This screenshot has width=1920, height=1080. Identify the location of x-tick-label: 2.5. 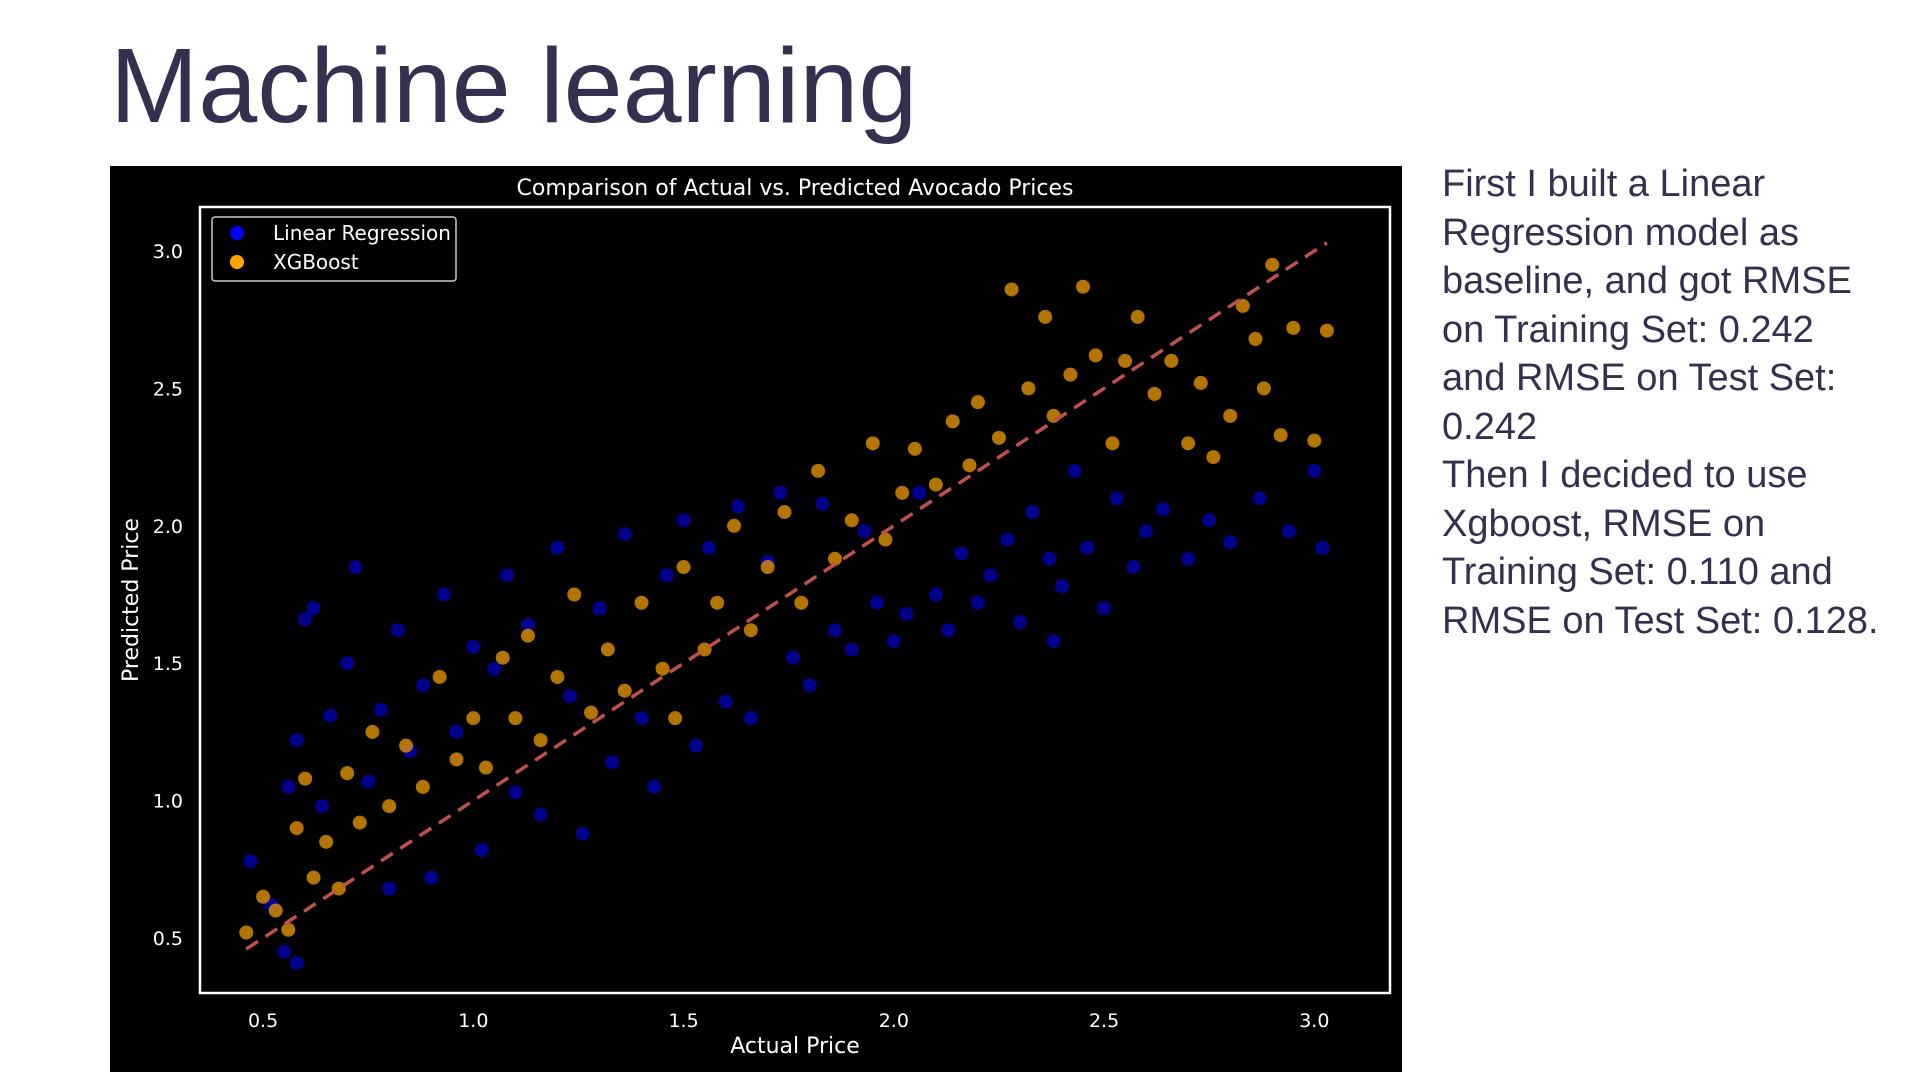
(1104, 1021).